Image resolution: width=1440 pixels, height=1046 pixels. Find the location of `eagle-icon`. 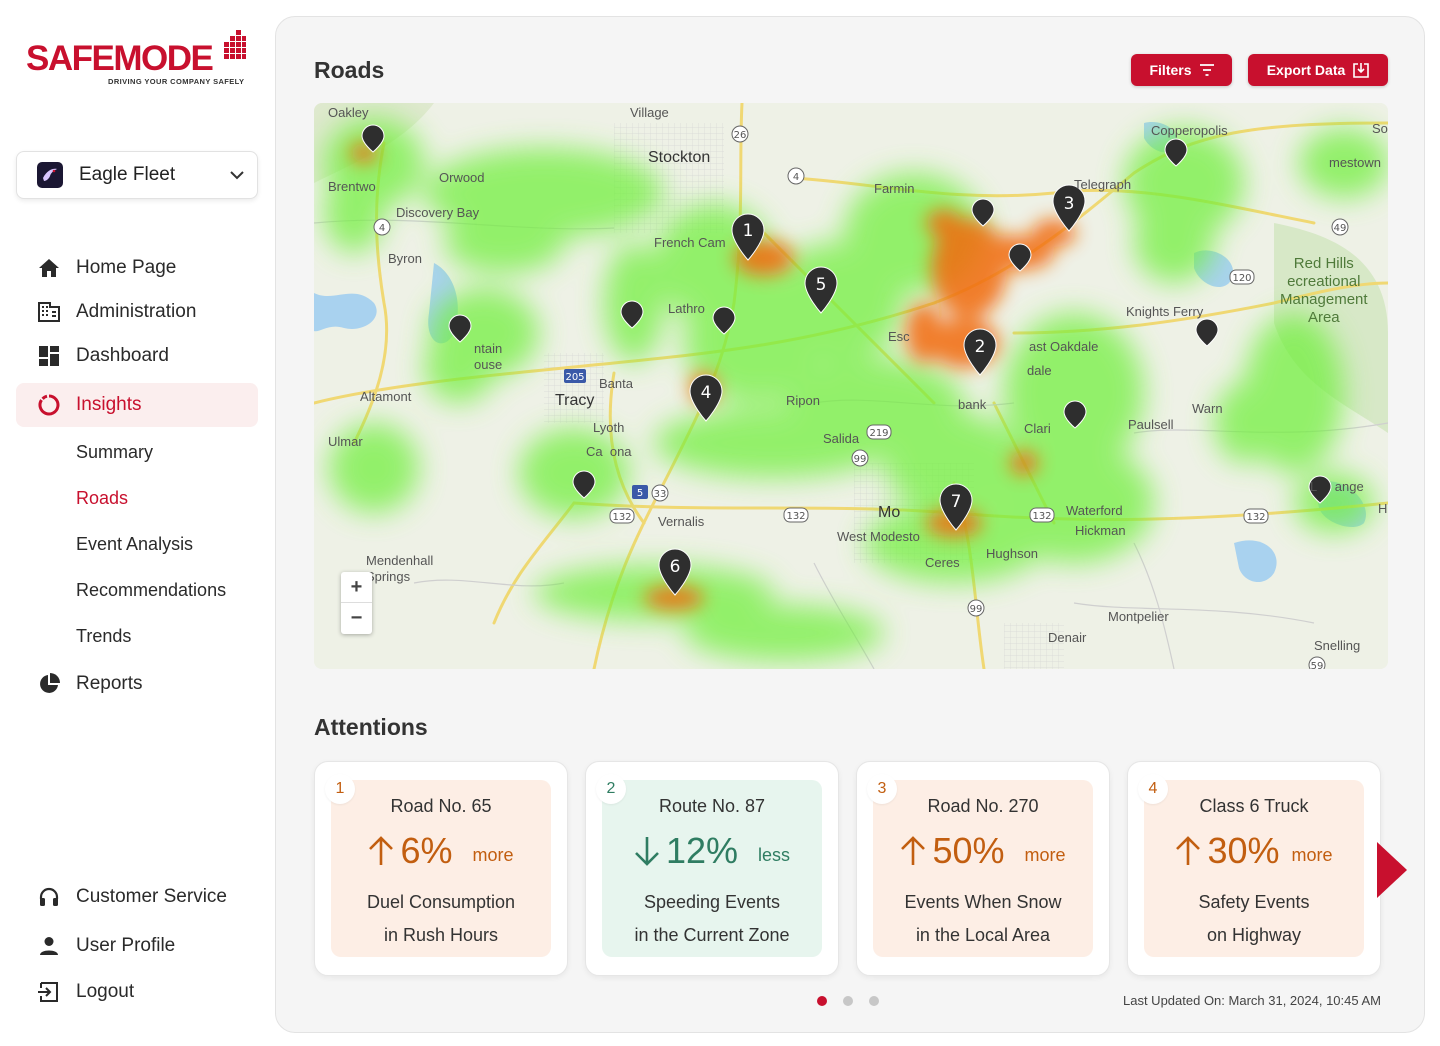

eagle-icon is located at coordinates (50, 174).